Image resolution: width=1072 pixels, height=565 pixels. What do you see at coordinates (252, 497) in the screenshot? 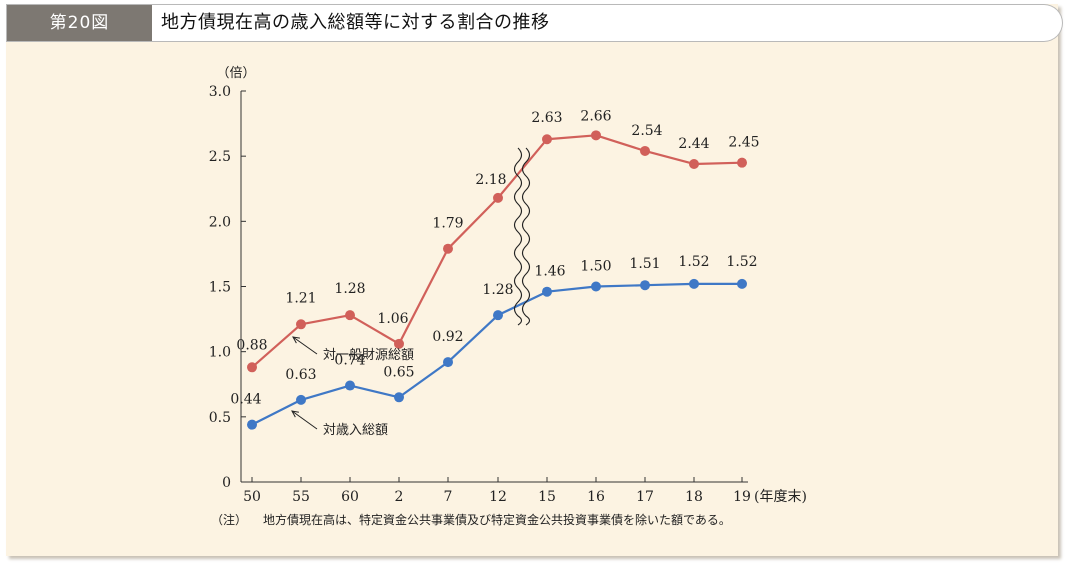
I see `x-tick-label: 50` at bounding box center [252, 497].